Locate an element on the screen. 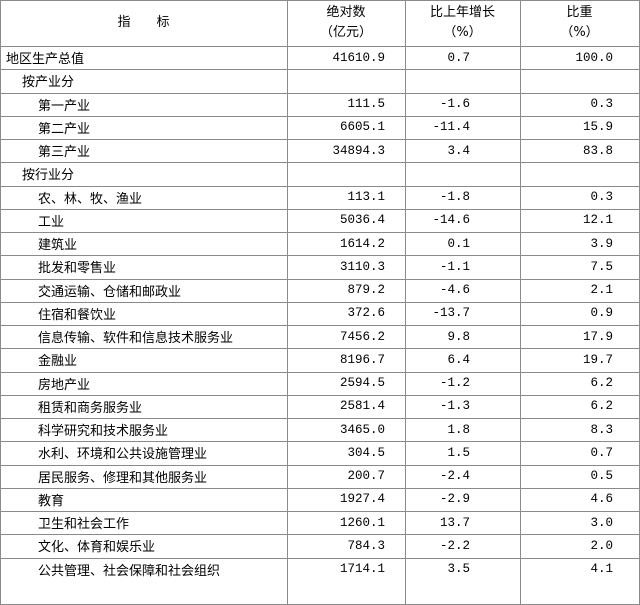 The width and height of the screenshot is (640, 605). row-label: 批发和零售业 is located at coordinates (77, 269).